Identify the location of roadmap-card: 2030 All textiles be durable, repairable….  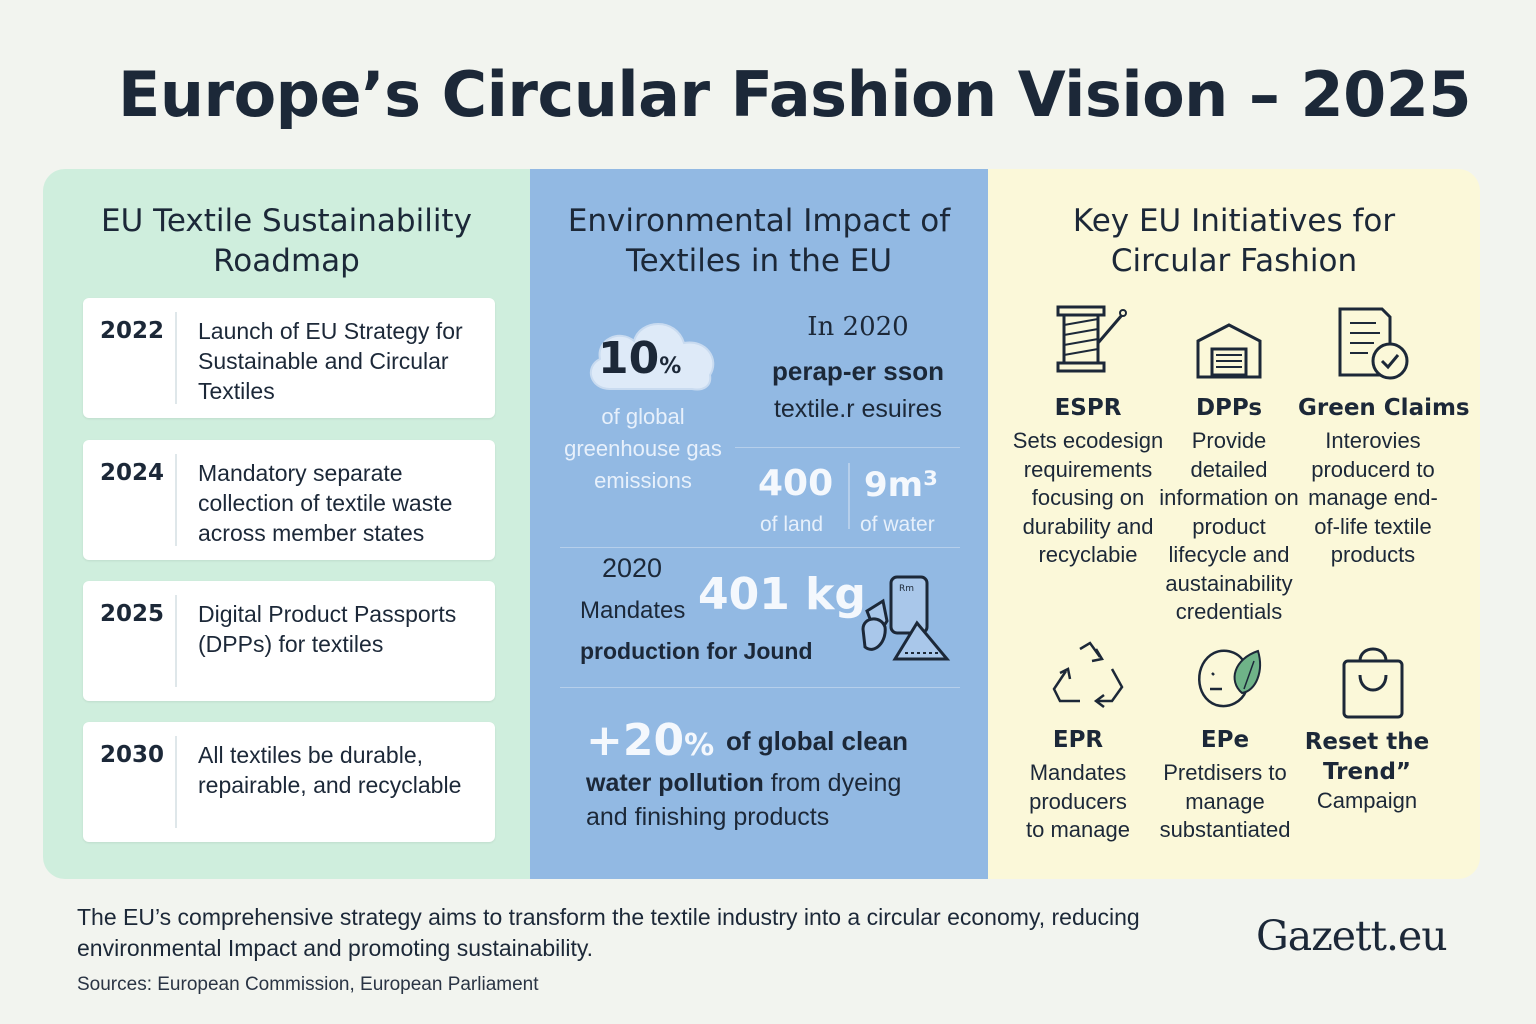
(289, 782).